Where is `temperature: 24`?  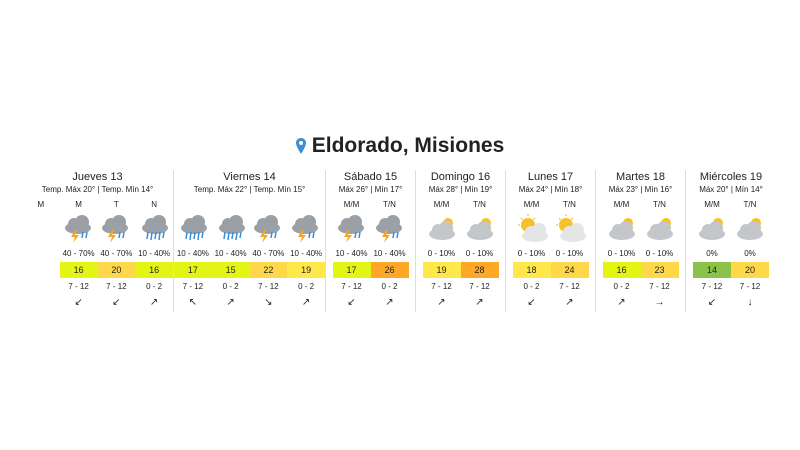
temperature: 24 is located at coordinates (569, 270).